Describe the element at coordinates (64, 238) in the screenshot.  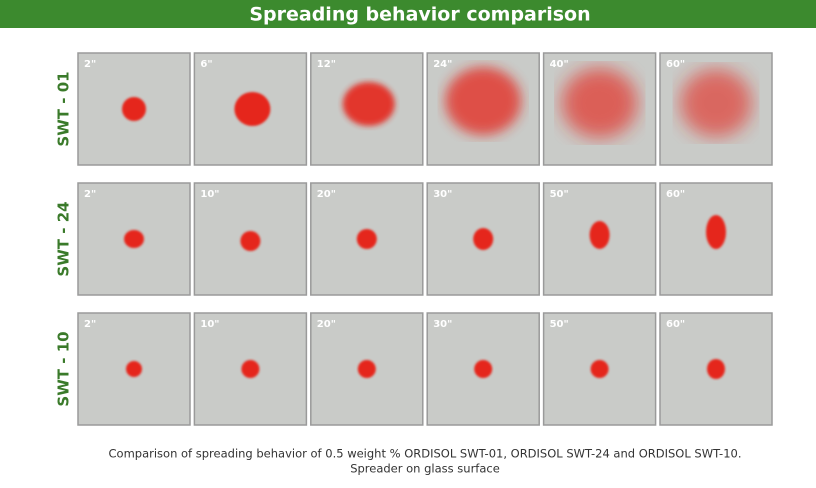
I see `row-label: SWT - 24` at that location.